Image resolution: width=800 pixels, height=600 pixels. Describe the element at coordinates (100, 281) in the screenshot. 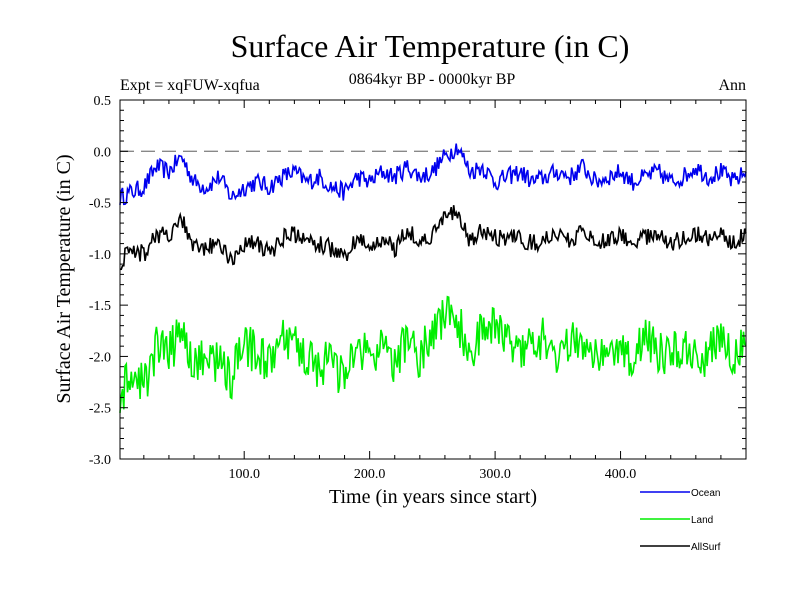

I see `y-tick-labels: -3.0 -2.5 -2.0 -1.5 -1.0 -0.5 0.0 0.5` at that location.